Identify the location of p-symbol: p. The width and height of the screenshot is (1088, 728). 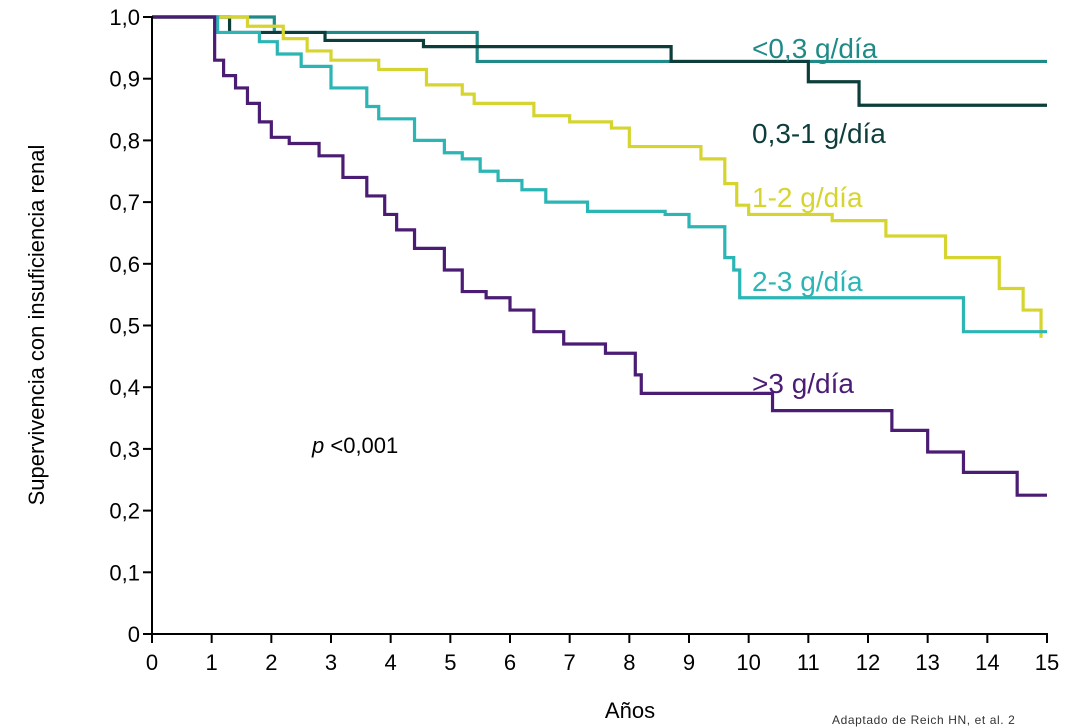
(317, 445).